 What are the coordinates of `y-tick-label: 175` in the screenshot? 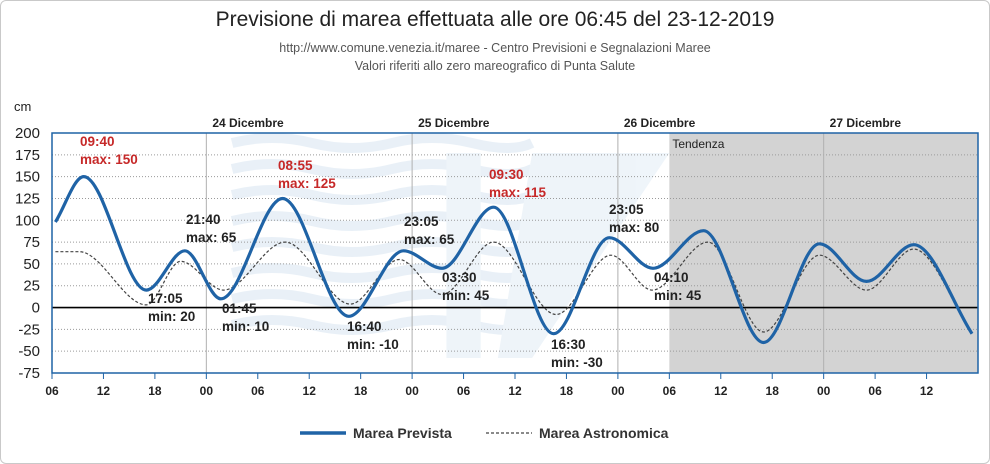 It's located at (27, 155).